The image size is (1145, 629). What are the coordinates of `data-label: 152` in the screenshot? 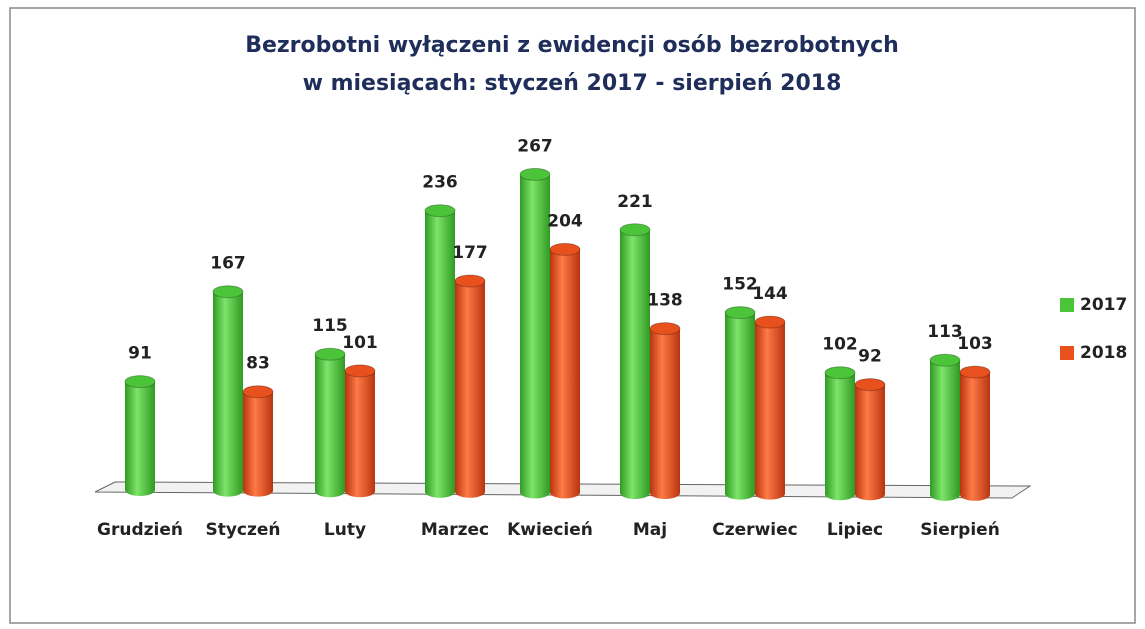 It's located at (740, 285).